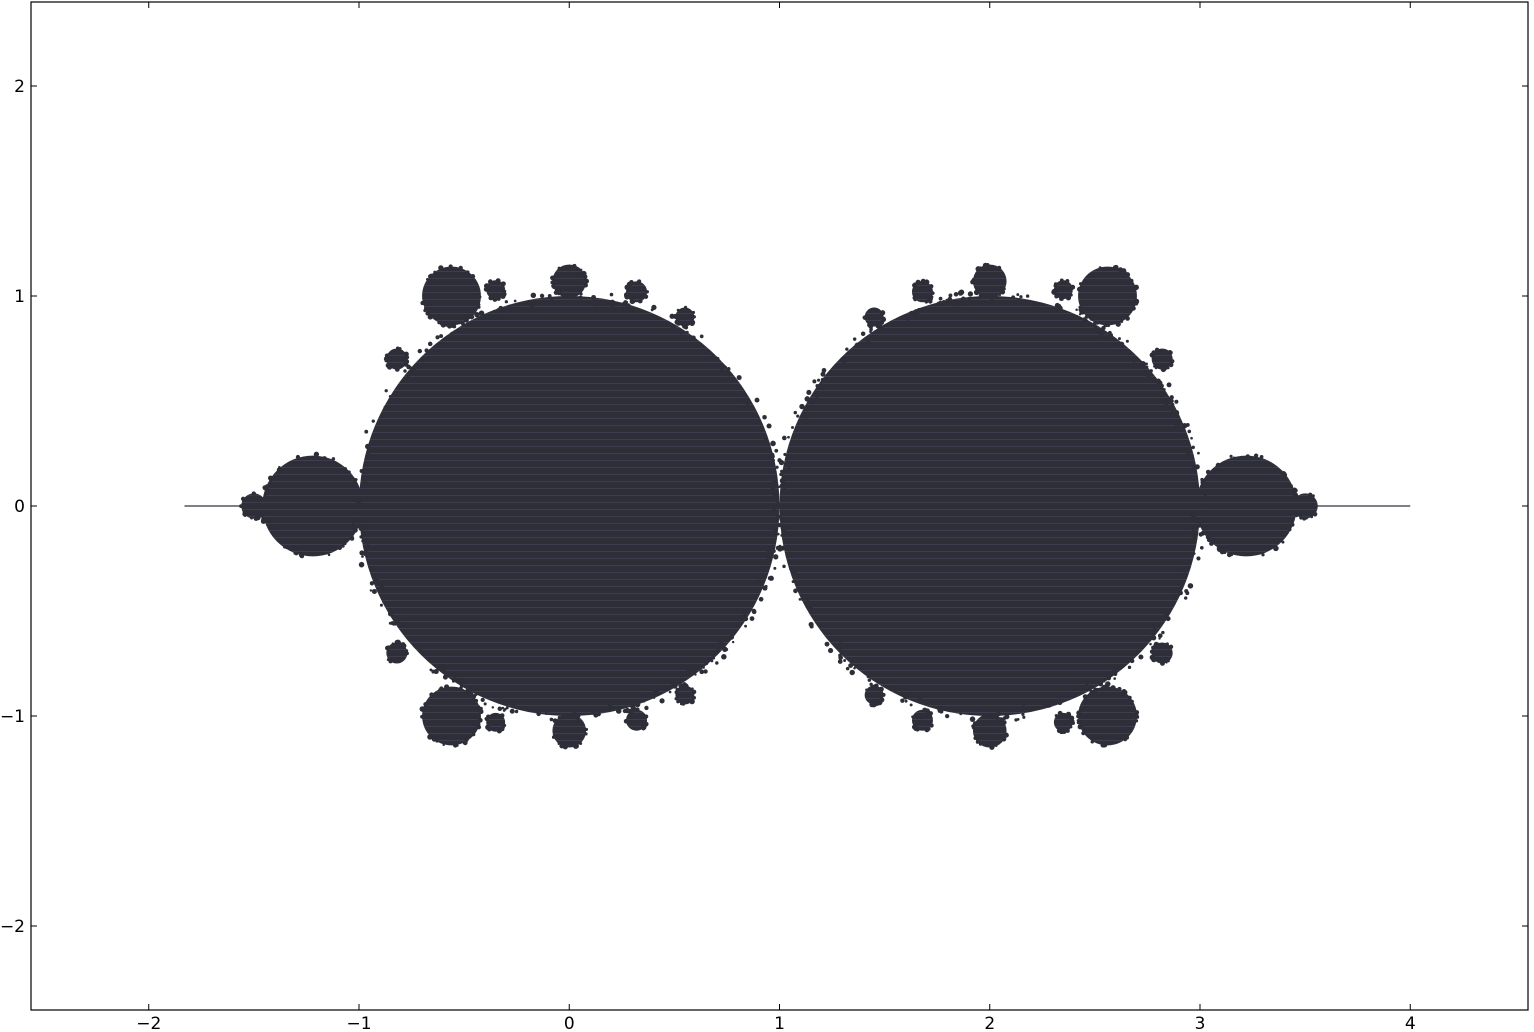  I want to click on x-tick-label: 4, so click(1410, 1023).